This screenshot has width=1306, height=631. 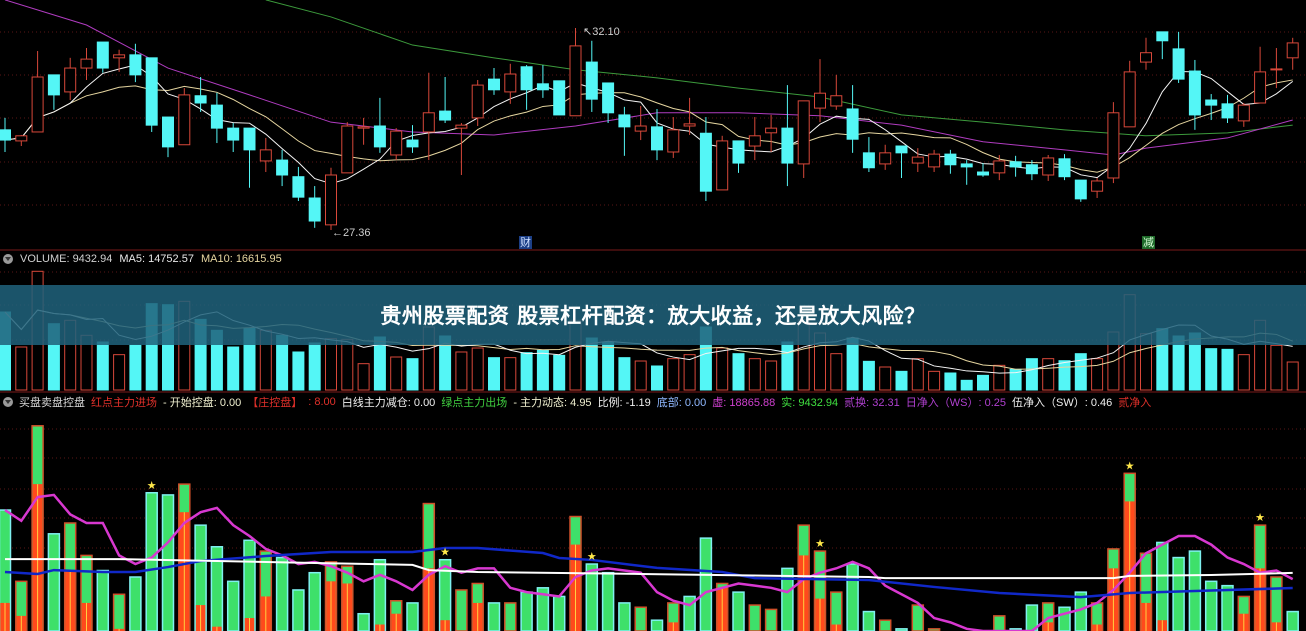 What do you see at coordinates (388, 403) in the screenshot?
I see `indicator-item: 白线主力减仓: 0.00` at bounding box center [388, 403].